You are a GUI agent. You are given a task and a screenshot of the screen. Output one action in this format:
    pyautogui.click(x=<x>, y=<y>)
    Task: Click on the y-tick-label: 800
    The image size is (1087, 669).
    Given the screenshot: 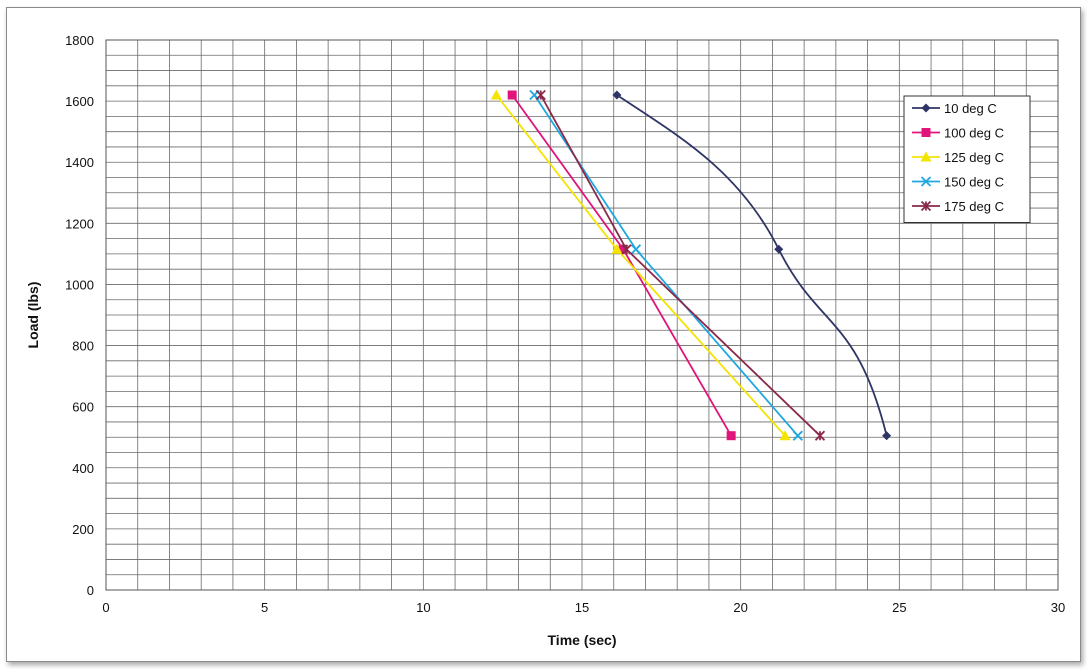 What is the action you would take?
    pyautogui.click(x=83, y=346)
    